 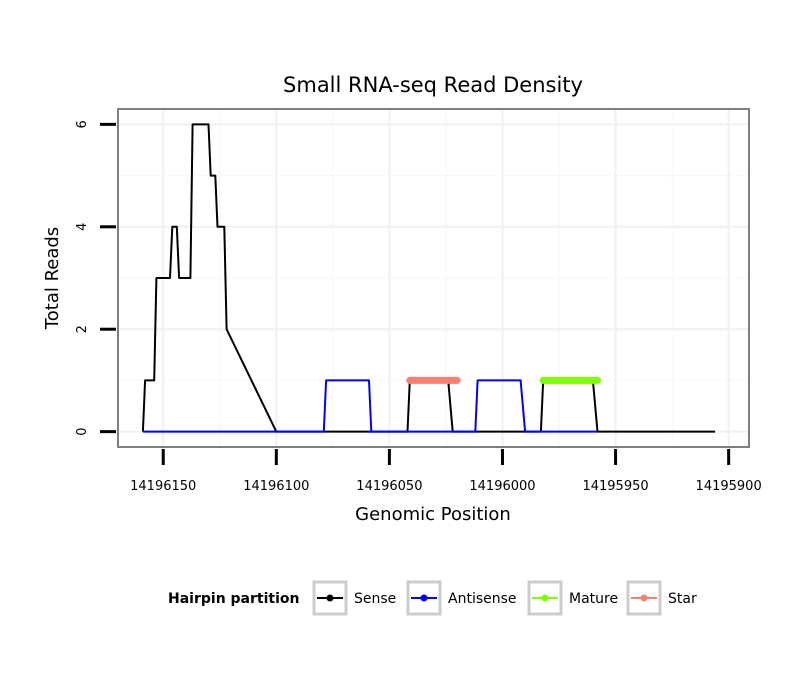 I want to click on x-tick-label: 14196000, so click(x=502, y=486).